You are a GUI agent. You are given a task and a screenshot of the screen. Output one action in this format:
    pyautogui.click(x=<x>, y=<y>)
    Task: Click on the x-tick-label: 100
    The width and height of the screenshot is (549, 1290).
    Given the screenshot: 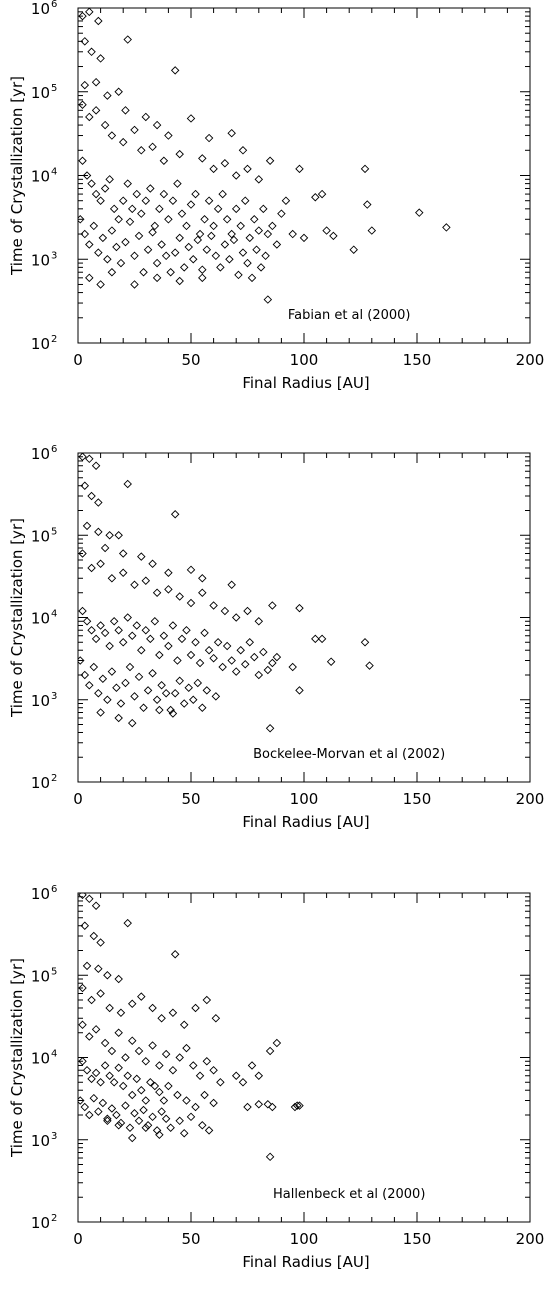 What is the action you would take?
    pyautogui.click(x=304, y=360)
    